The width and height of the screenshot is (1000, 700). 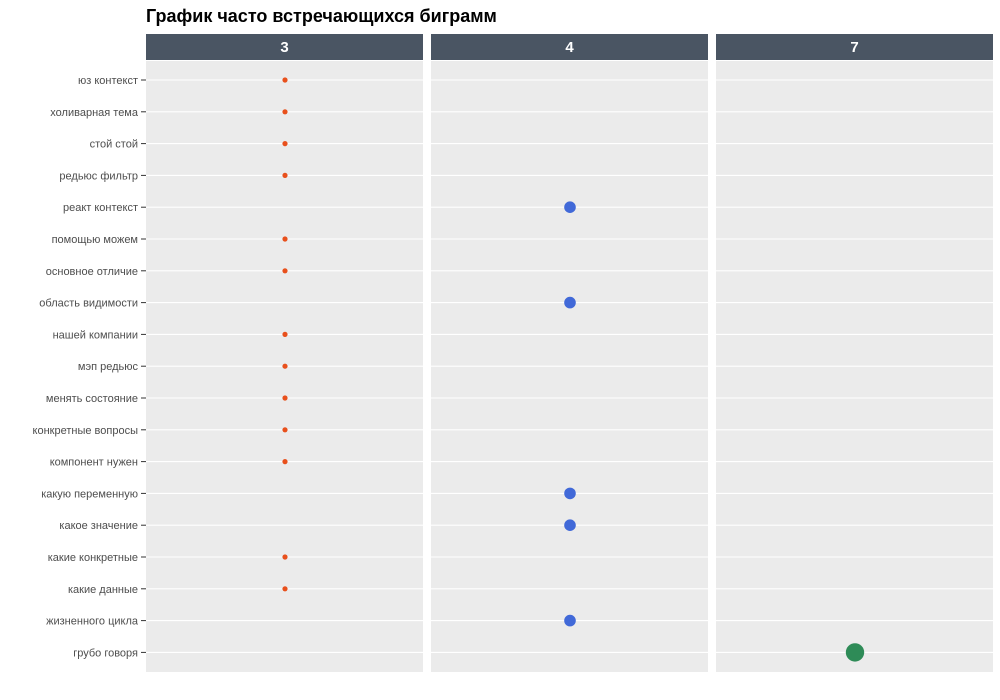 What do you see at coordinates (108, 81) in the screenshot?
I see `y-tick-label: юз контекст` at bounding box center [108, 81].